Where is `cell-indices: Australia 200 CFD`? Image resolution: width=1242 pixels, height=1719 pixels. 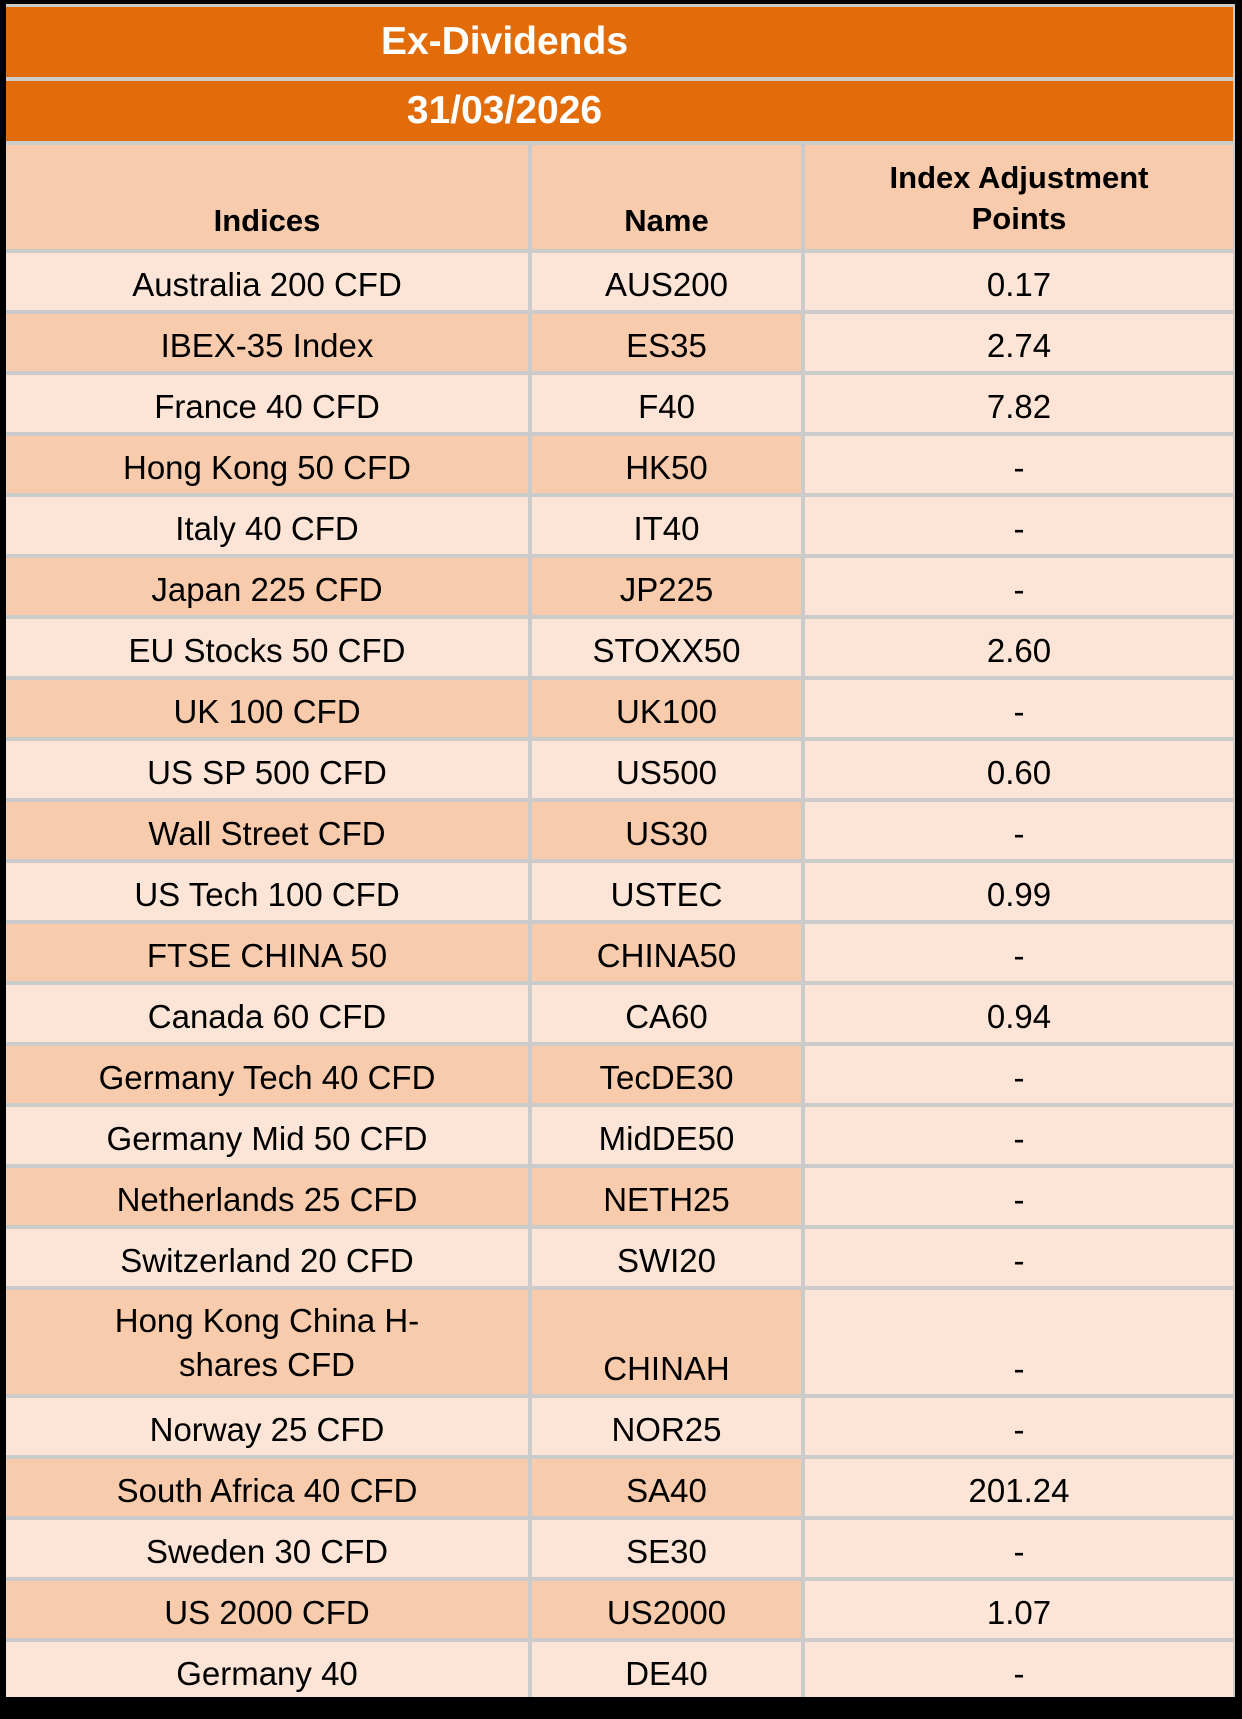
cell-indices: Australia 200 CFD is located at coordinates (267, 281).